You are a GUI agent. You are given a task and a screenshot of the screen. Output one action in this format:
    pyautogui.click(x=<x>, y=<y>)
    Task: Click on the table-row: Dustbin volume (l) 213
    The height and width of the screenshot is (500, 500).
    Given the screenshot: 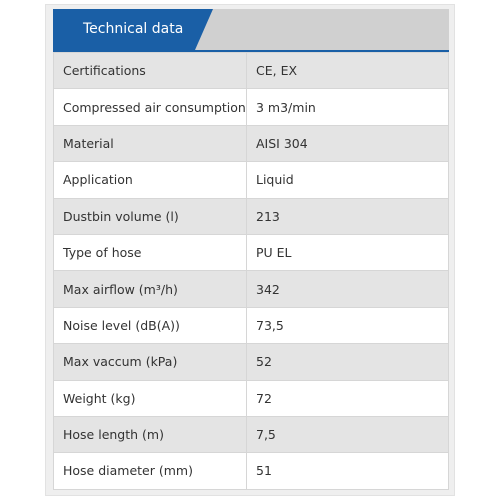 What is the action you would take?
    pyautogui.click(x=251, y=216)
    